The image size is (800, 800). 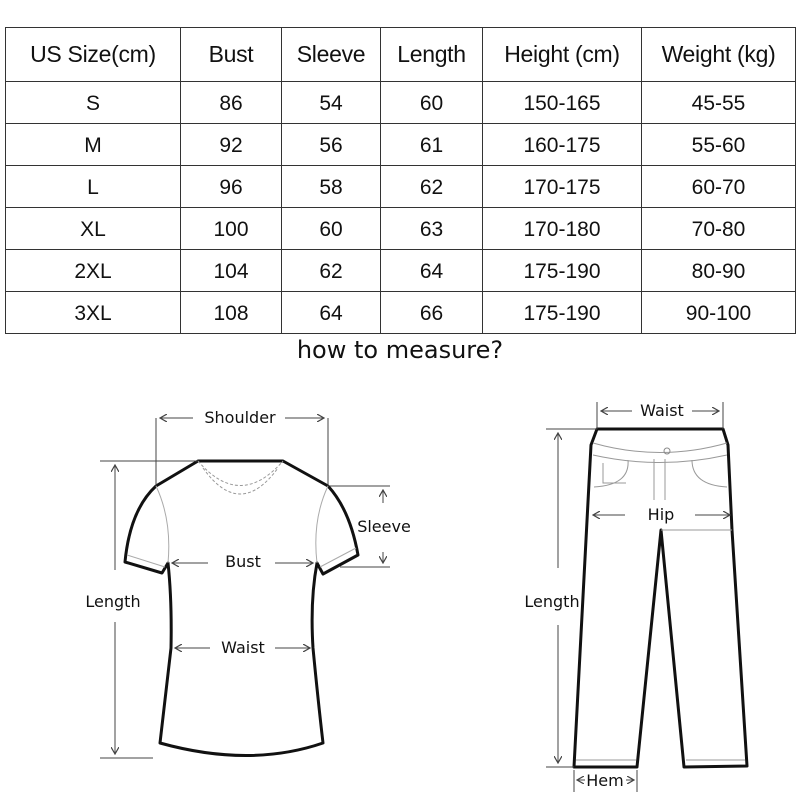 I want to click on shirt-sleeve-seams, so click(x=241, y=526).